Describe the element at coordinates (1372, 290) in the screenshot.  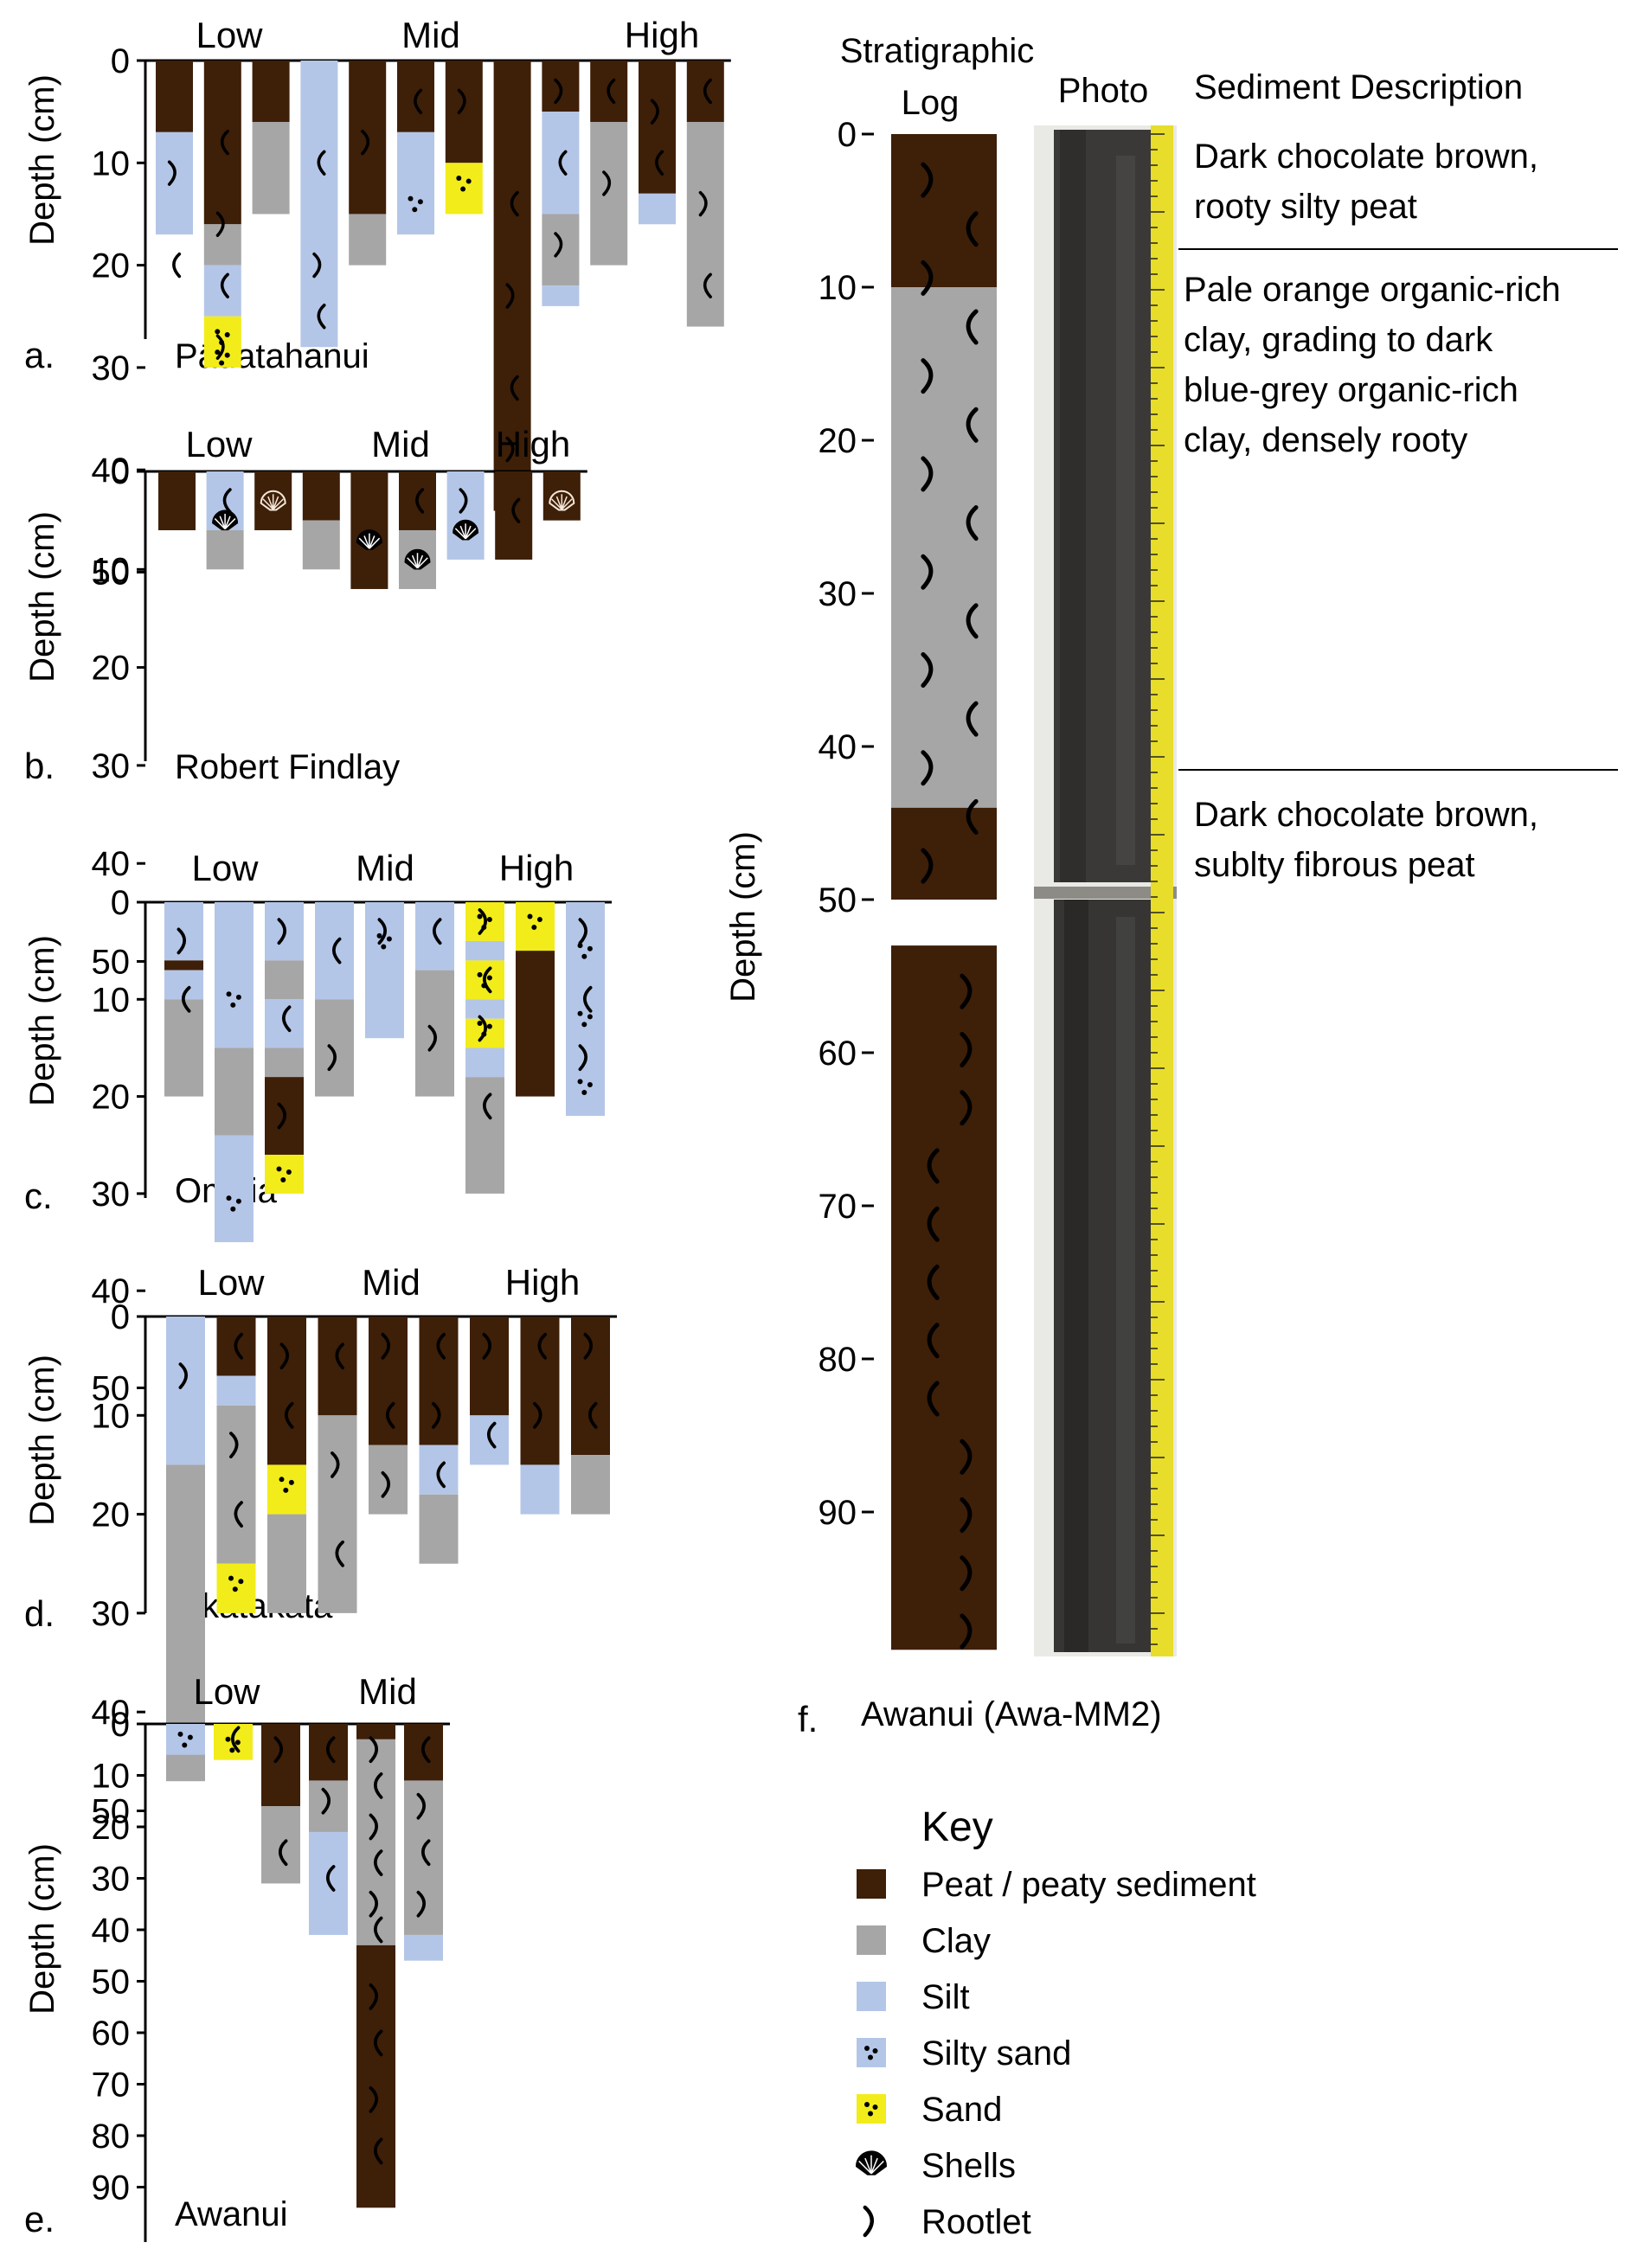
I see `description-line: Pale orange organic-rich` at that location.